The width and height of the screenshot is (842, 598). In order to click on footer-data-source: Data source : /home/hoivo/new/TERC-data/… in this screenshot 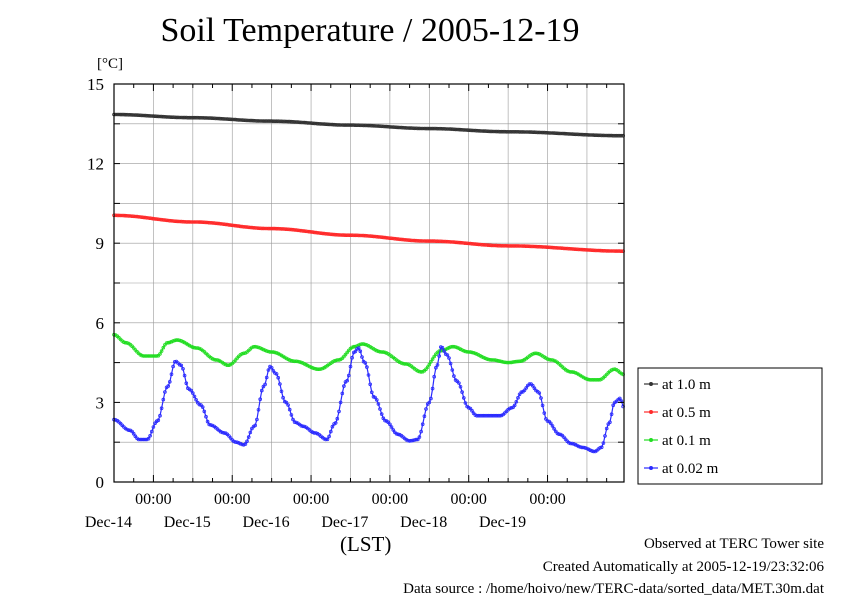, I will do `click(613, 589)`.